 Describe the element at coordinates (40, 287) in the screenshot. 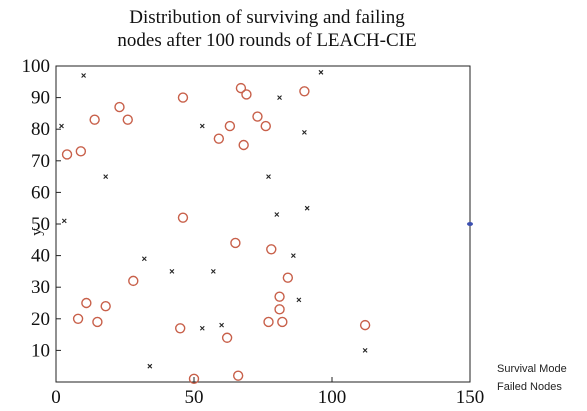

I see `y-tick-label: 30` at that location.